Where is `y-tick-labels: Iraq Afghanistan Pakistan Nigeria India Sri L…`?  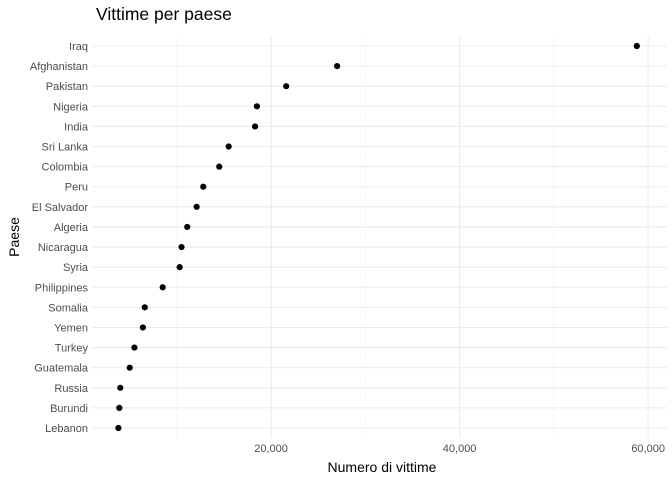 y-tick-labels: Iraq Afghanistan Pakistan Nigeria India Sri L… is located at coordinates (59, 238).